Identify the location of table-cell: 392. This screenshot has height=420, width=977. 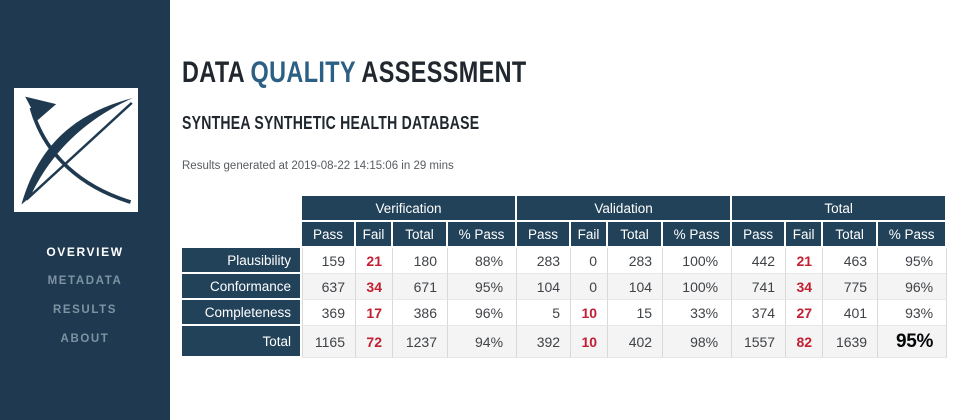
(544, 342).